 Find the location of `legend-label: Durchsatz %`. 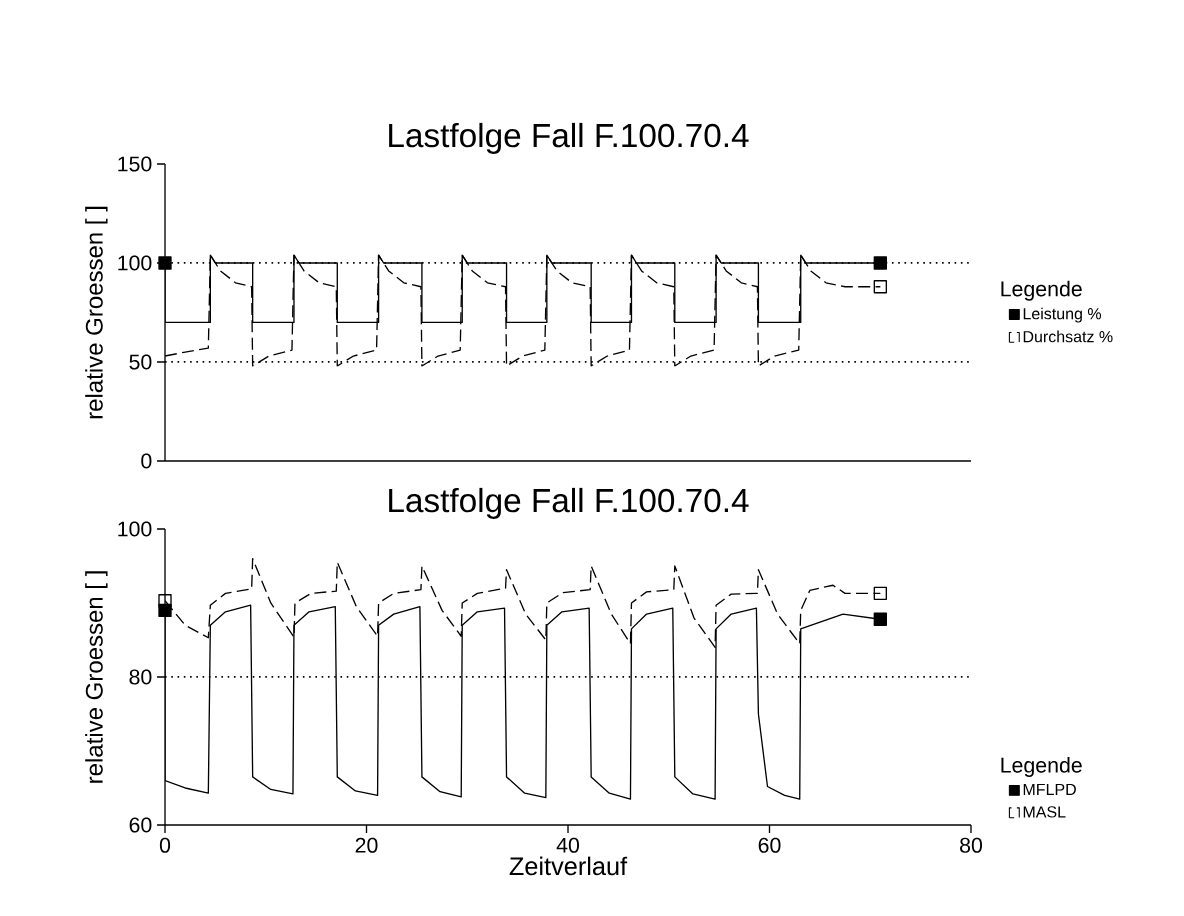

legend-label: Durchsatz % is located at coordinates (1068, 336).